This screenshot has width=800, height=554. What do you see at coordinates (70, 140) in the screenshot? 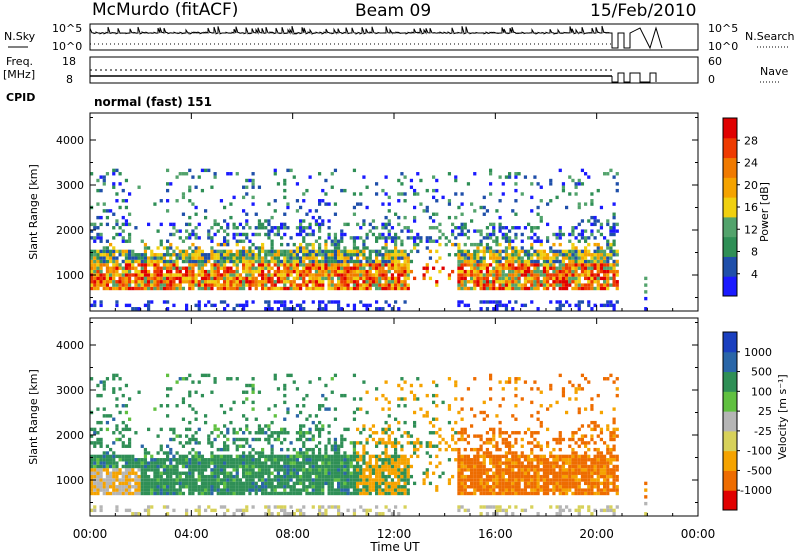
I see `y-tick-label: 4000` at bounding box center [70, 140].